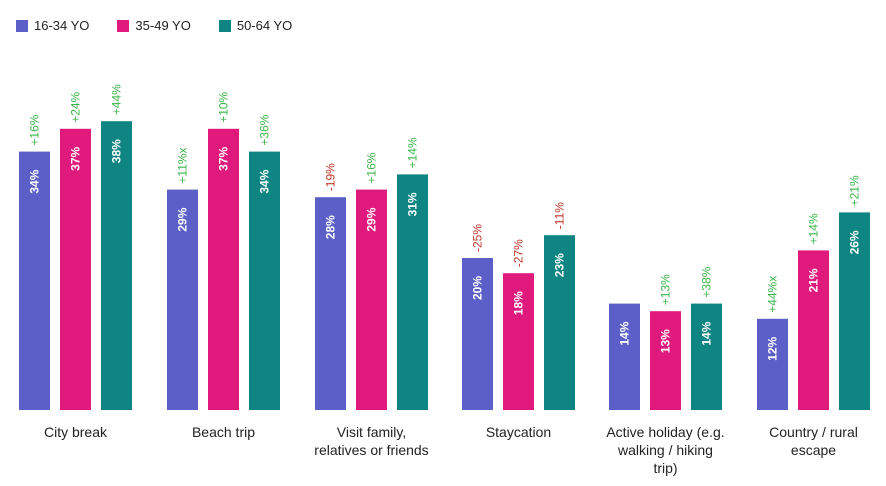 The width and height of the screenshot is (886, 486). I want to click on change-label: +21%, so click(855, 190).